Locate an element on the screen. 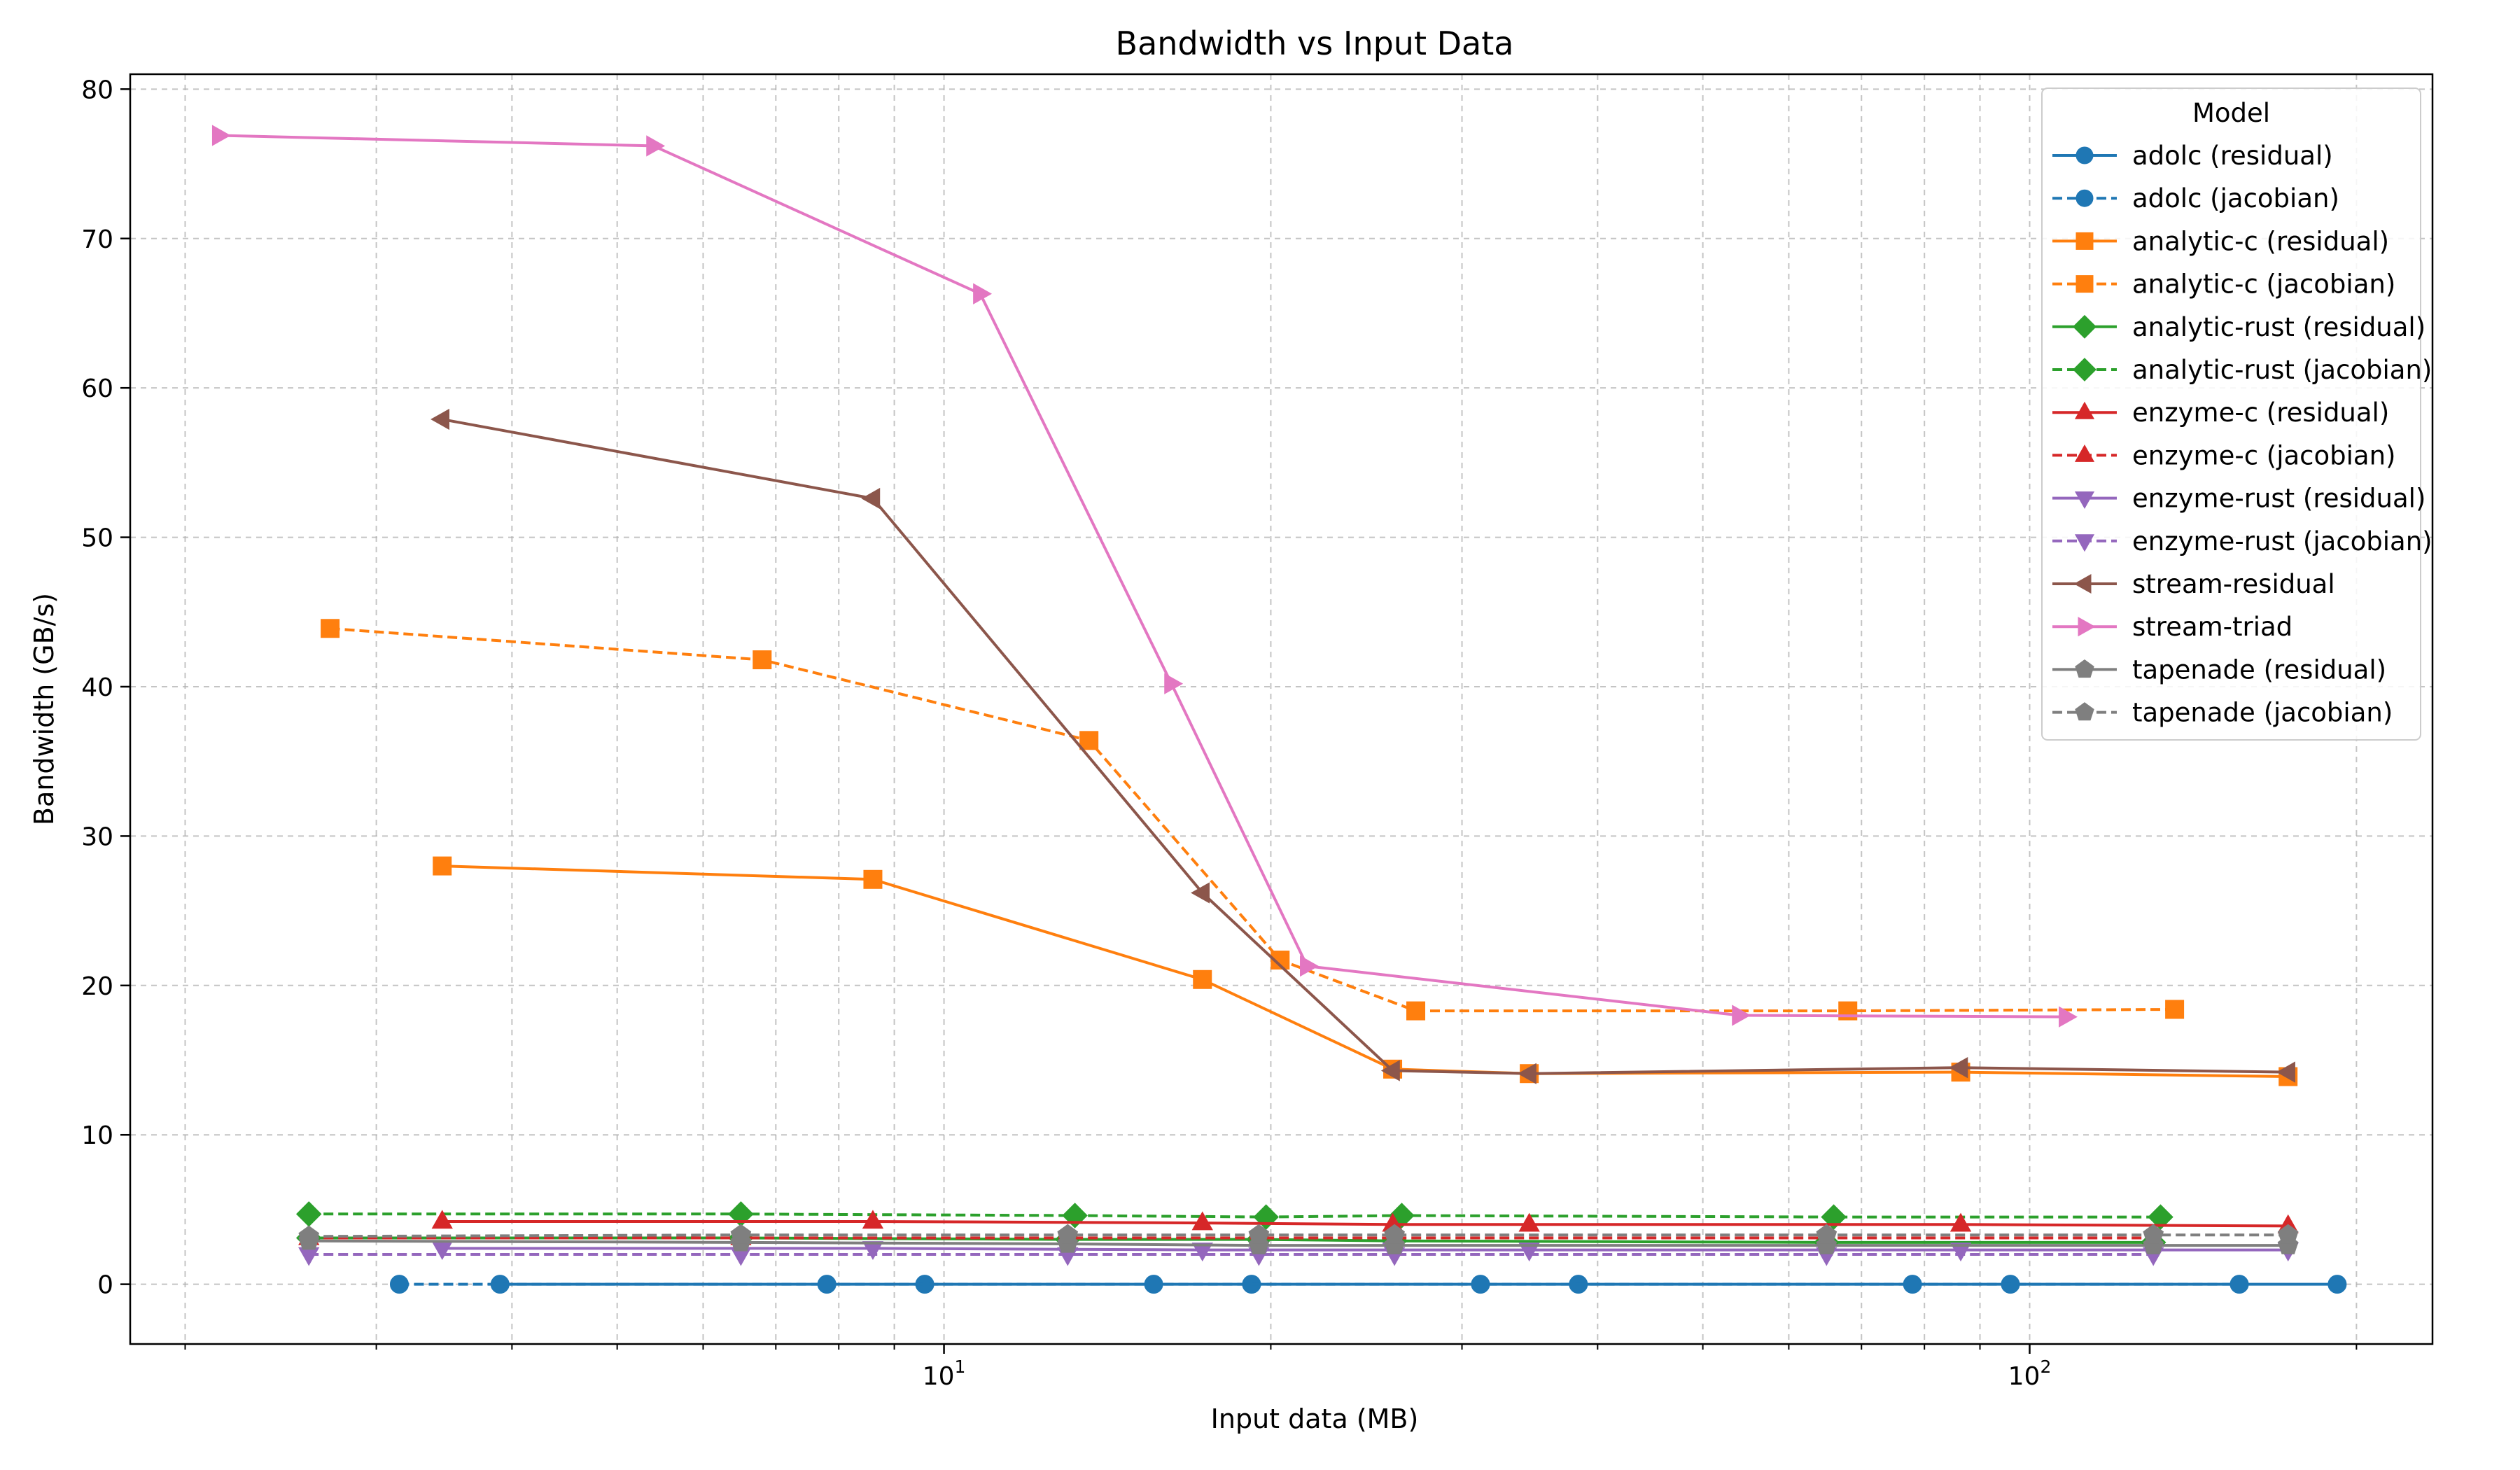  y-tick-label: 70 is located at coordinates (97, 239).